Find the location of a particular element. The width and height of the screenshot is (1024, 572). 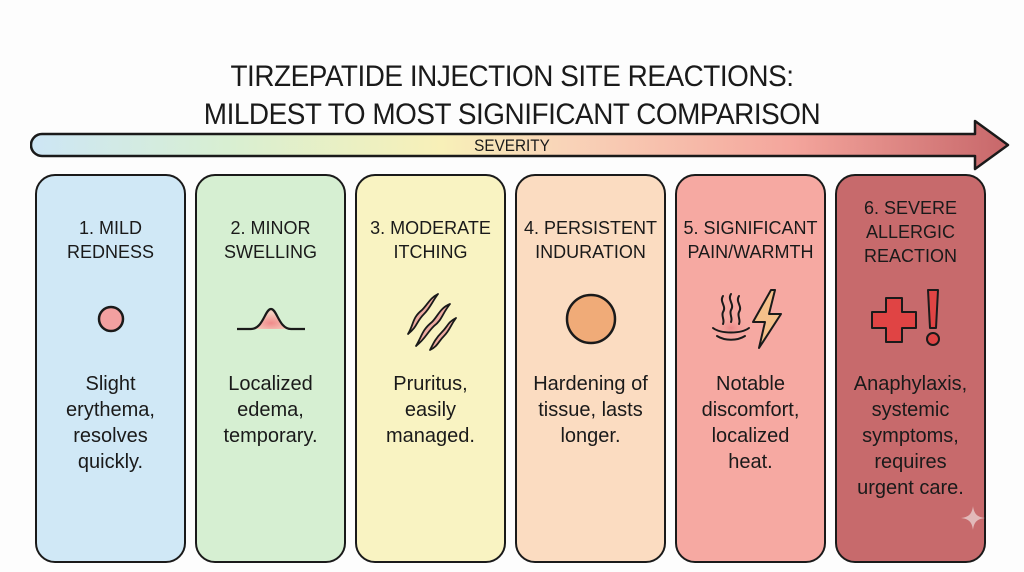

title-line-2: MILDEST TO MOST SIGNIFICANT COMPARISON is located at coordinates (512, 114).